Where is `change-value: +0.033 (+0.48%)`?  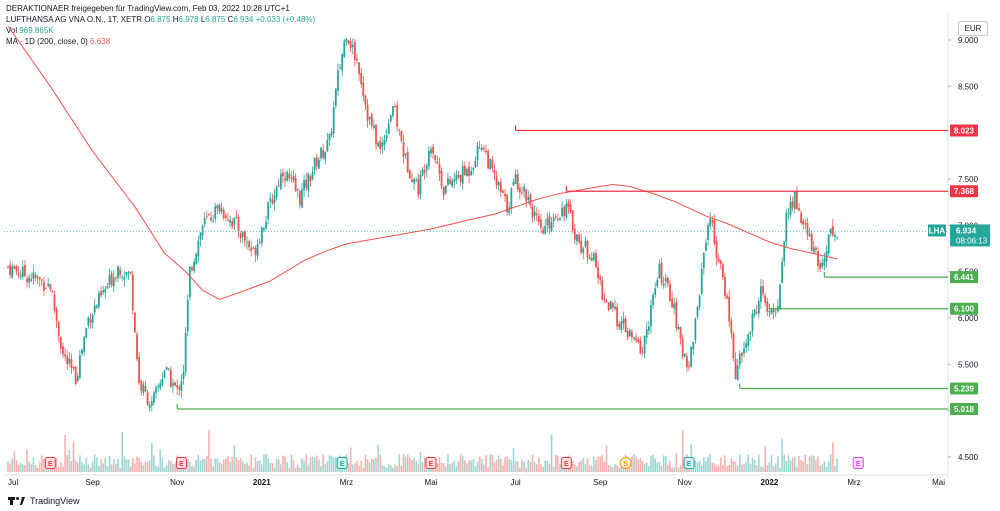 change-value: +0.033 (+0.48%) is located at coordinates (285, 19).